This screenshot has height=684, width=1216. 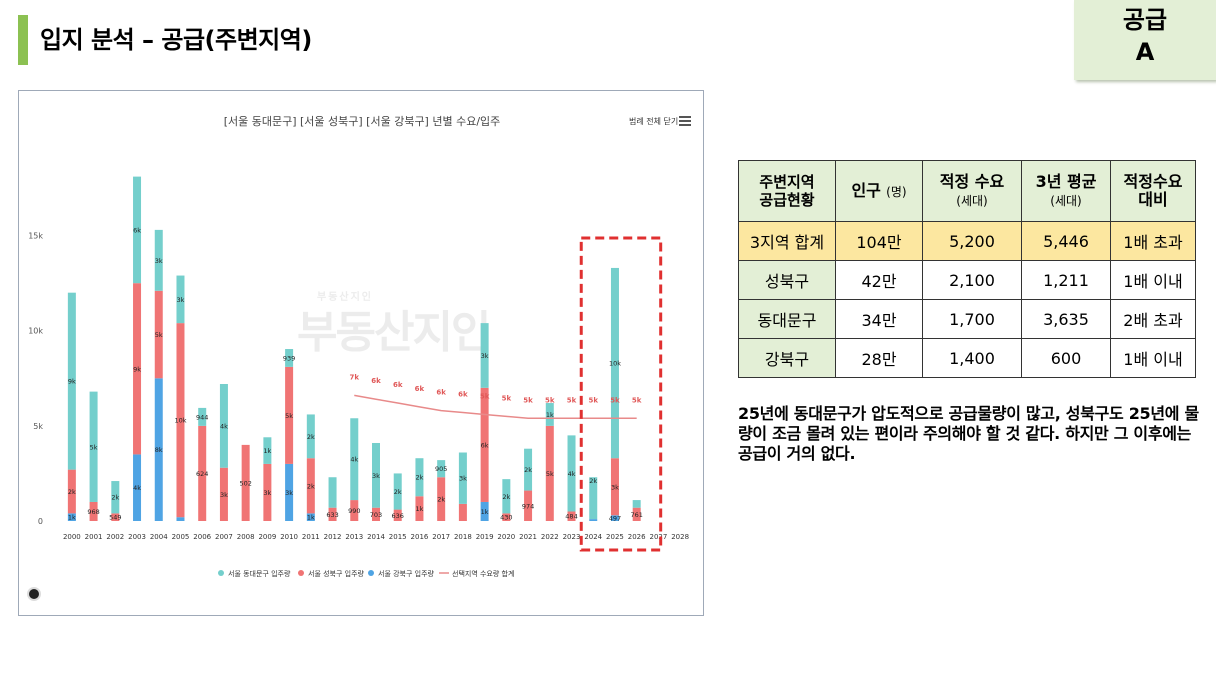 I want to click on legend-label: 서울 강북구 입주량, so click(x=406, y=573).